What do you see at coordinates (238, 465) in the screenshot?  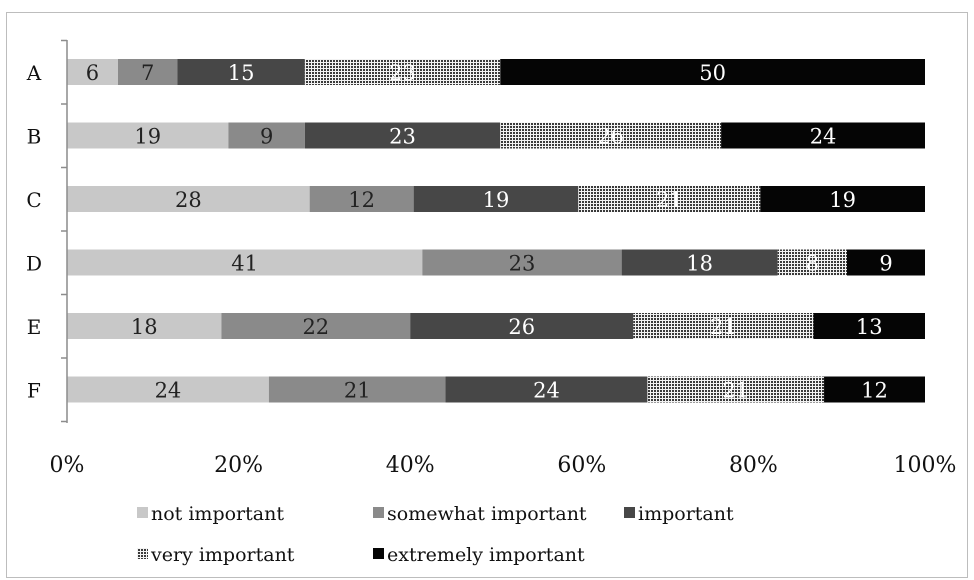 I see `x-tick-label: 20%` at bounding box center [238, 465].